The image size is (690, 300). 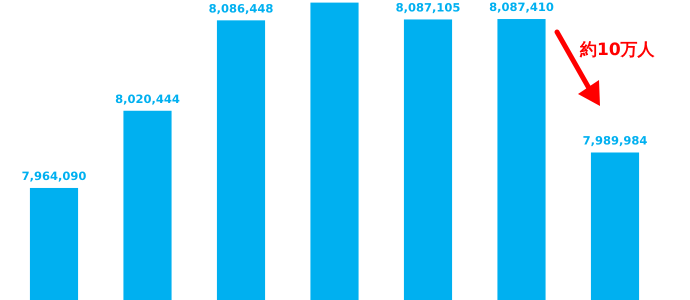 What do you see at coordinates (521, 7) in the screenshot?
I see `data-label: 8,087,410` at bounding box center [521, 7].